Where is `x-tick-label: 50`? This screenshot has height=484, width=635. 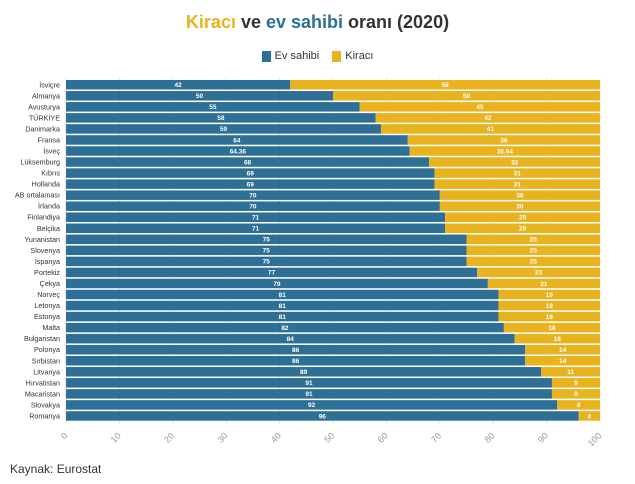
x-tick-label: 50 is located at coordinates (329, 438).